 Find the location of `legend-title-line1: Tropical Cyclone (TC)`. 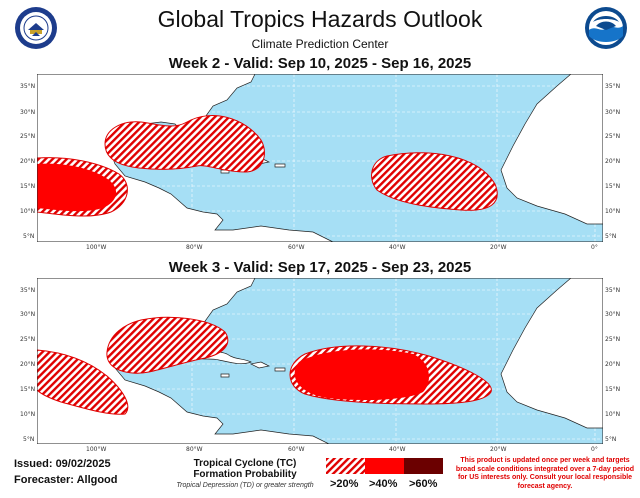

legend-title-line1: Tropical Cyclone (TC) is located at coordinates (245, 463).